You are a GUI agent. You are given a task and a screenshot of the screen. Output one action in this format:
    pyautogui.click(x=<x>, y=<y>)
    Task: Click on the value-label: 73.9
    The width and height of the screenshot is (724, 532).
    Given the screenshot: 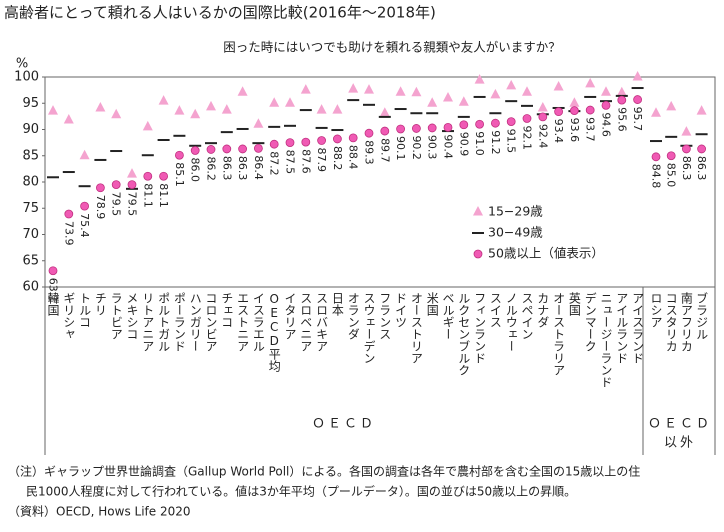 What is the action you would take?
    pyautogui.click(x=68, y=233)
    